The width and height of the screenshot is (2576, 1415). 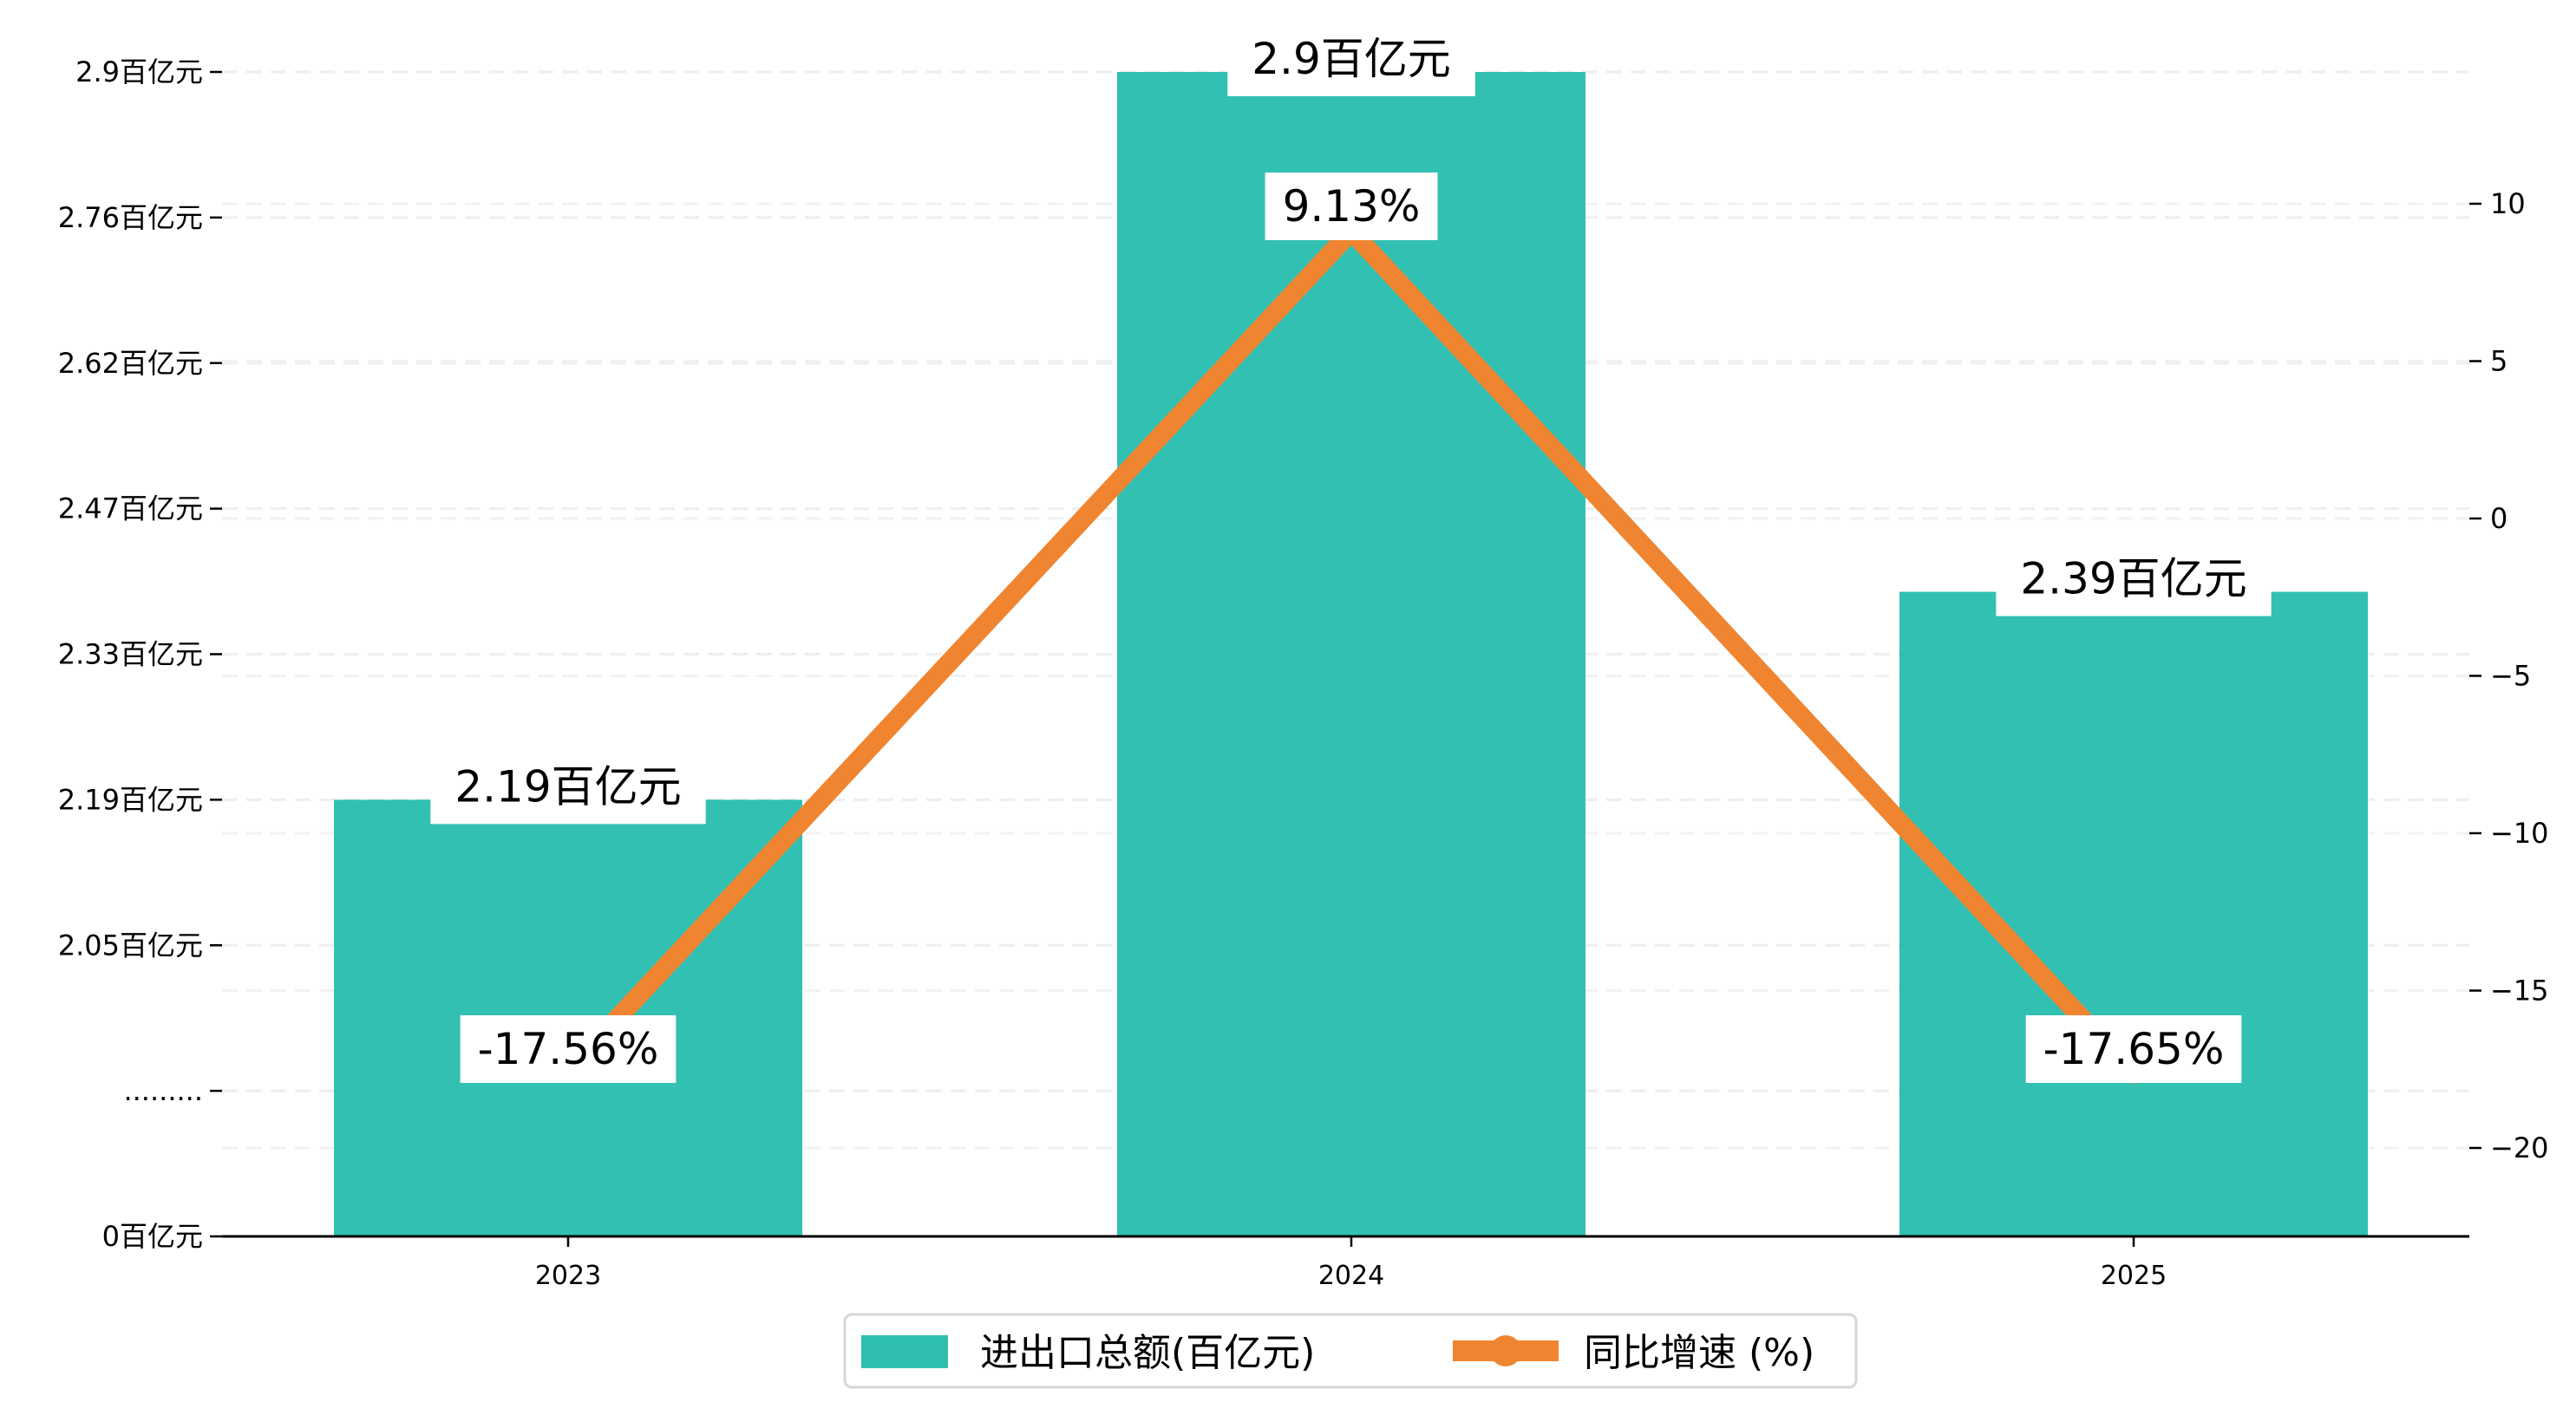 I want to click on bar-value-label-text: 2.9百亿元, so click(x=1351, y=59).